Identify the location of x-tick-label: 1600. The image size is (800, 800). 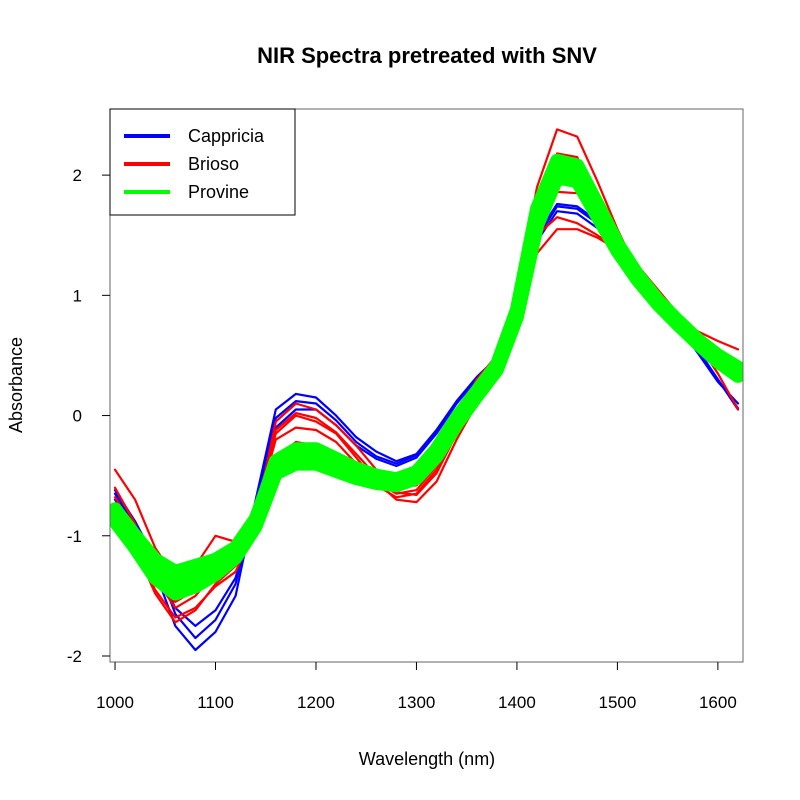
(718, 702).